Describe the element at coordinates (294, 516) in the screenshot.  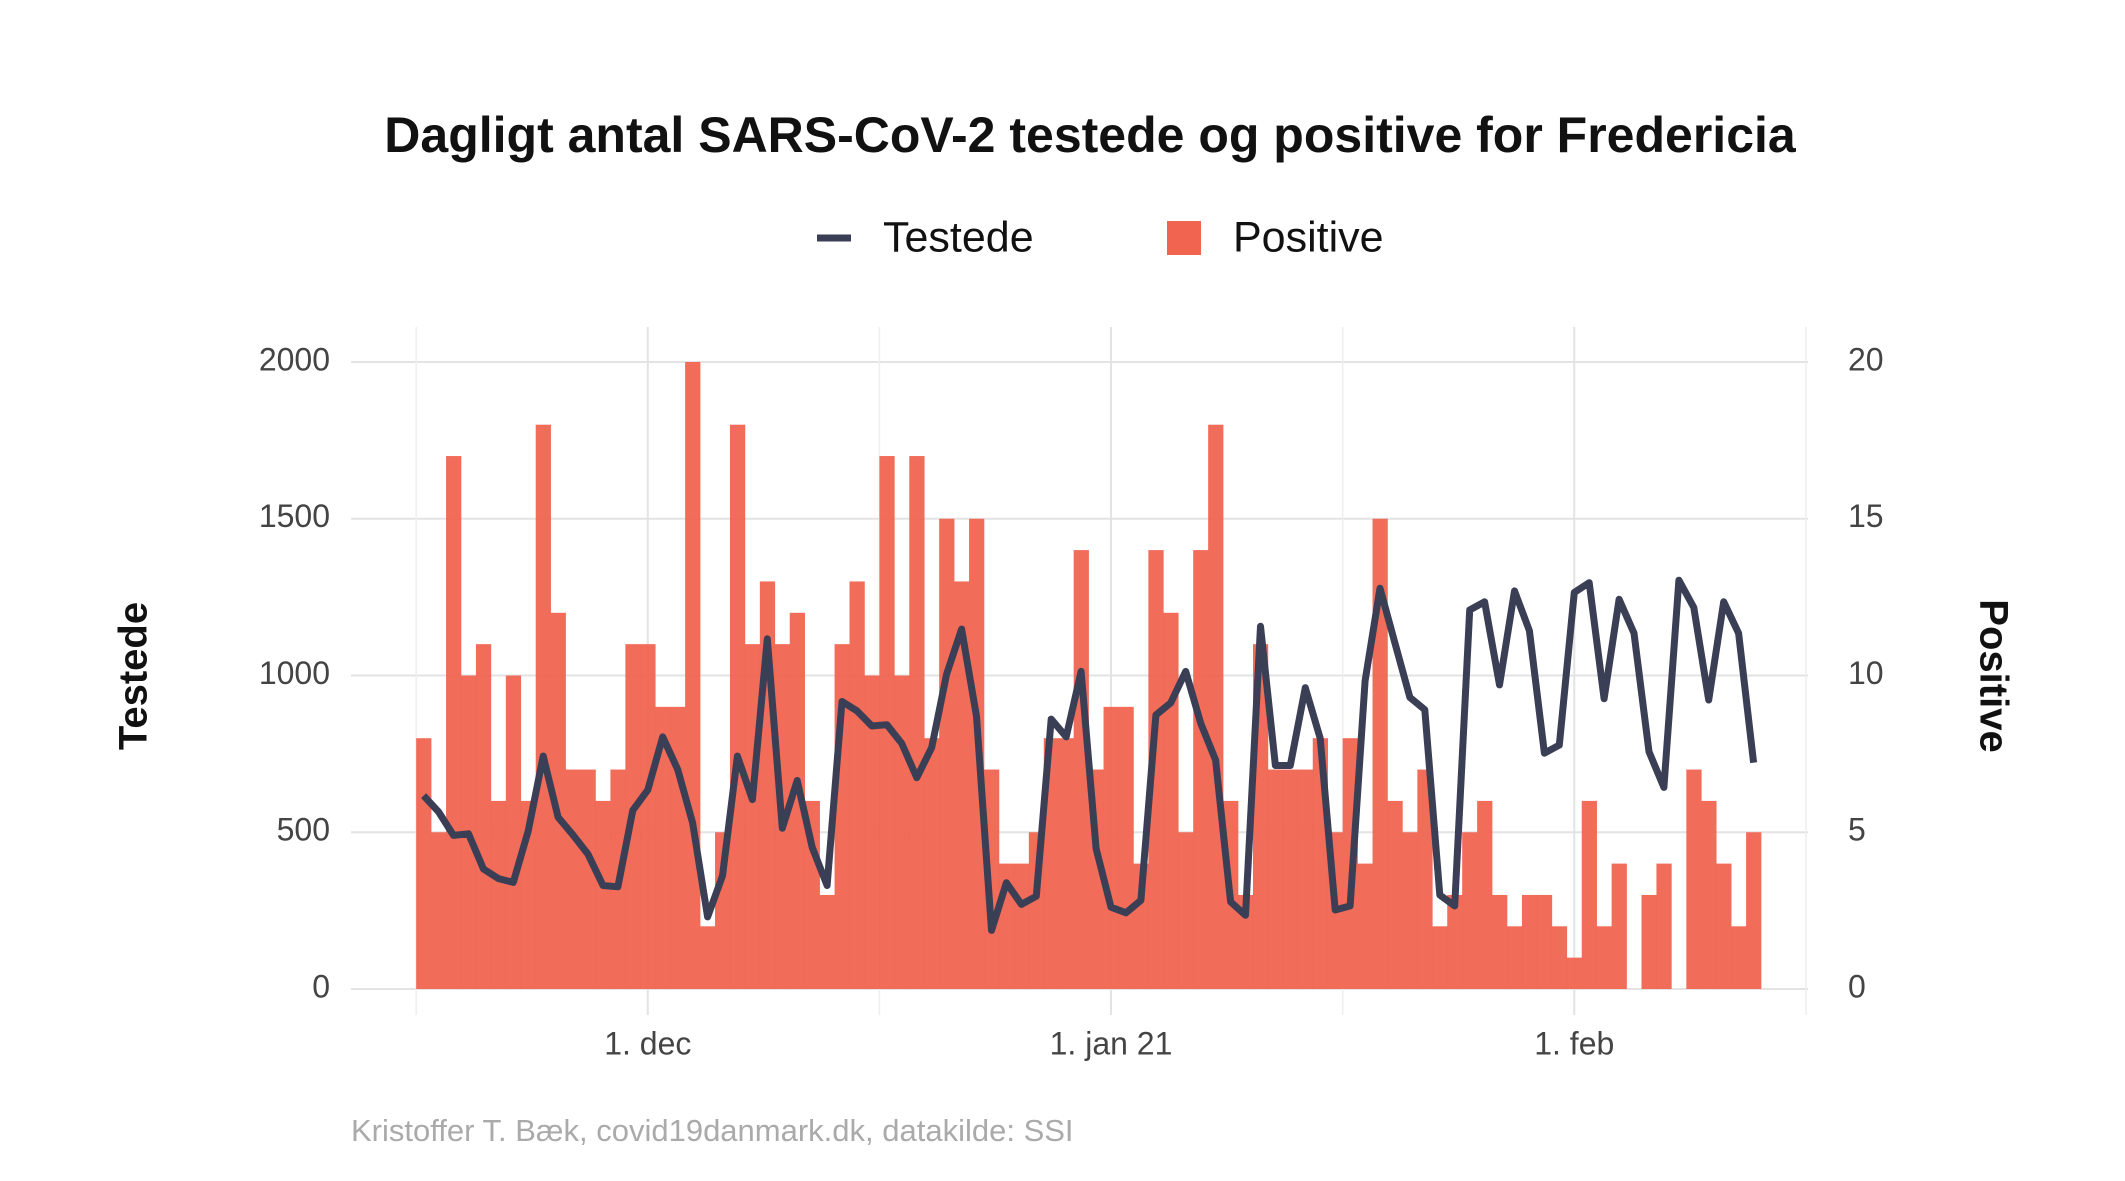
I see `y-tick-label: 1500` at that location.